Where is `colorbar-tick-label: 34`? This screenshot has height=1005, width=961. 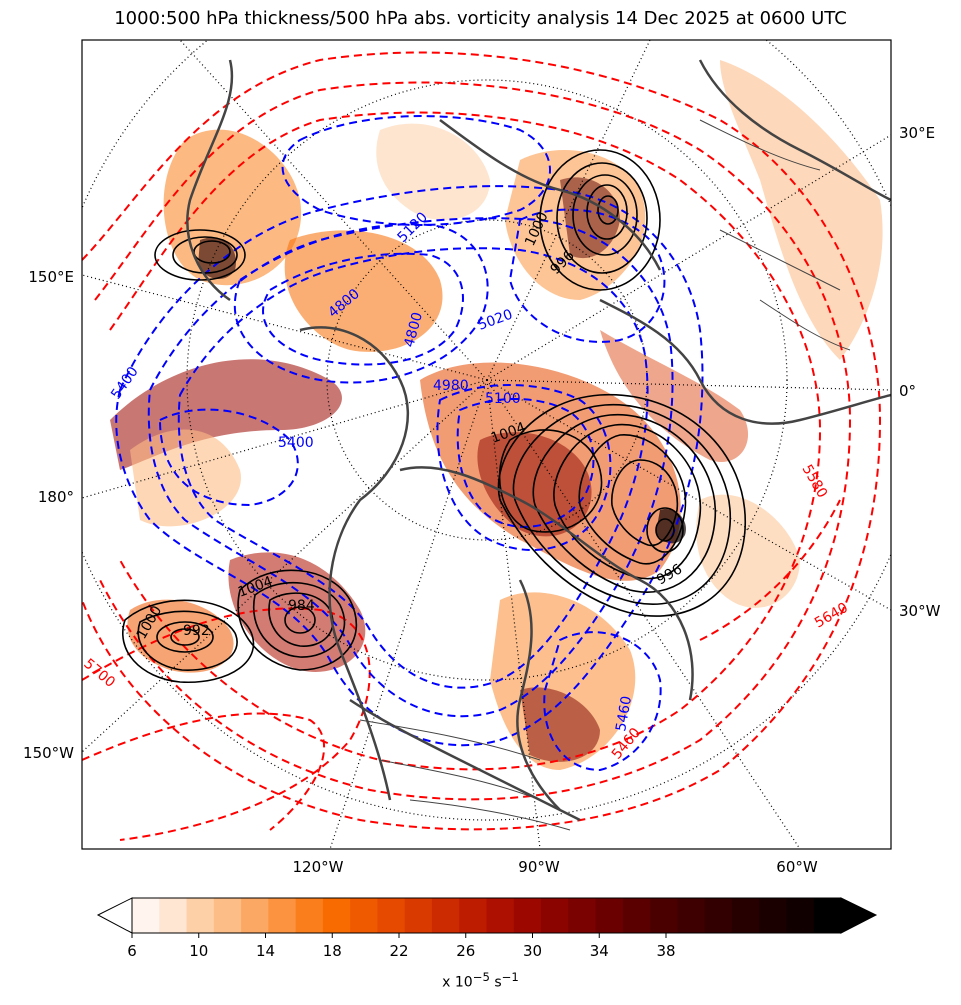 colorbar-tick-label: 34 is located at coordinates (599, 951).